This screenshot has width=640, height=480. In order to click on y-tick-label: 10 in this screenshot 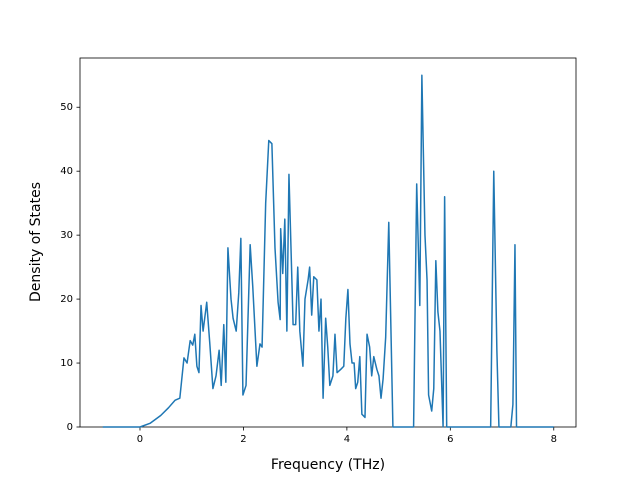, I will do `click(66, 363)`.